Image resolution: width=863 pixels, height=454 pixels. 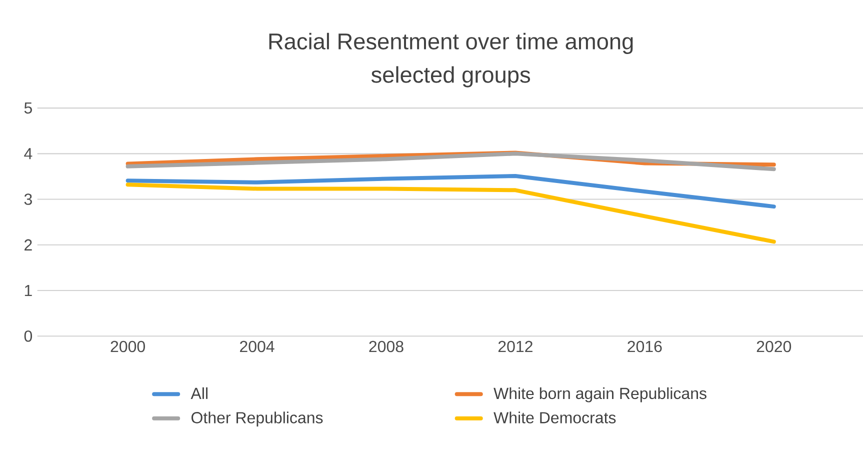 What do you see at coordinates (451, 60) in the screenshot?
I see `chart-title: Racial Resentment over time among selected groups` at bounding box center [451, 60].